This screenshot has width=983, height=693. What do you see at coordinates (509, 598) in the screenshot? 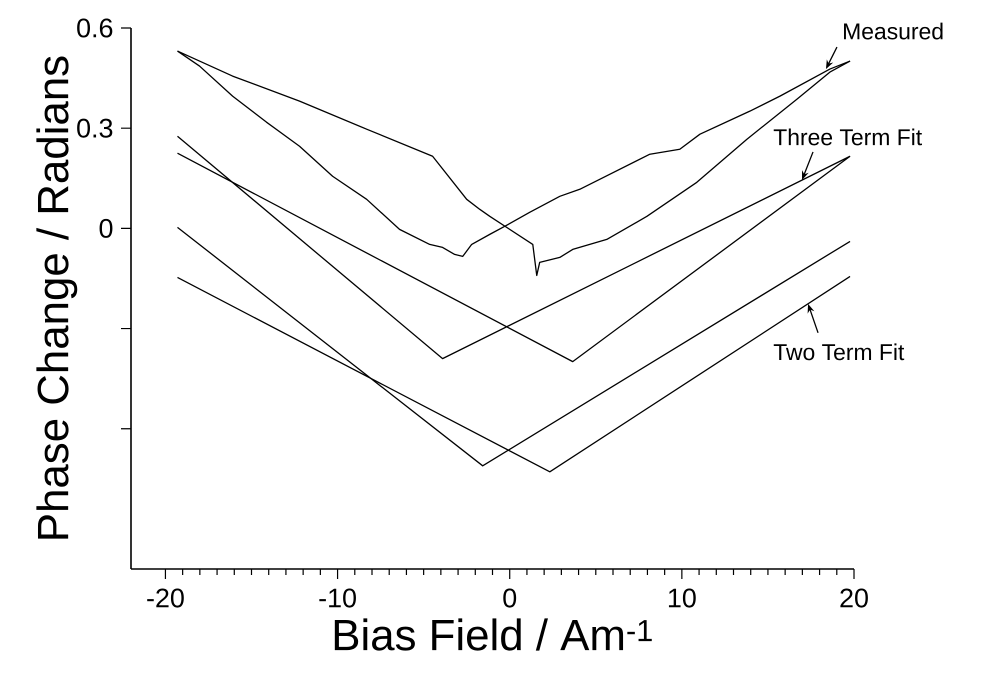
I see `x-tick-label: 0` at bounding box center [509, 598].